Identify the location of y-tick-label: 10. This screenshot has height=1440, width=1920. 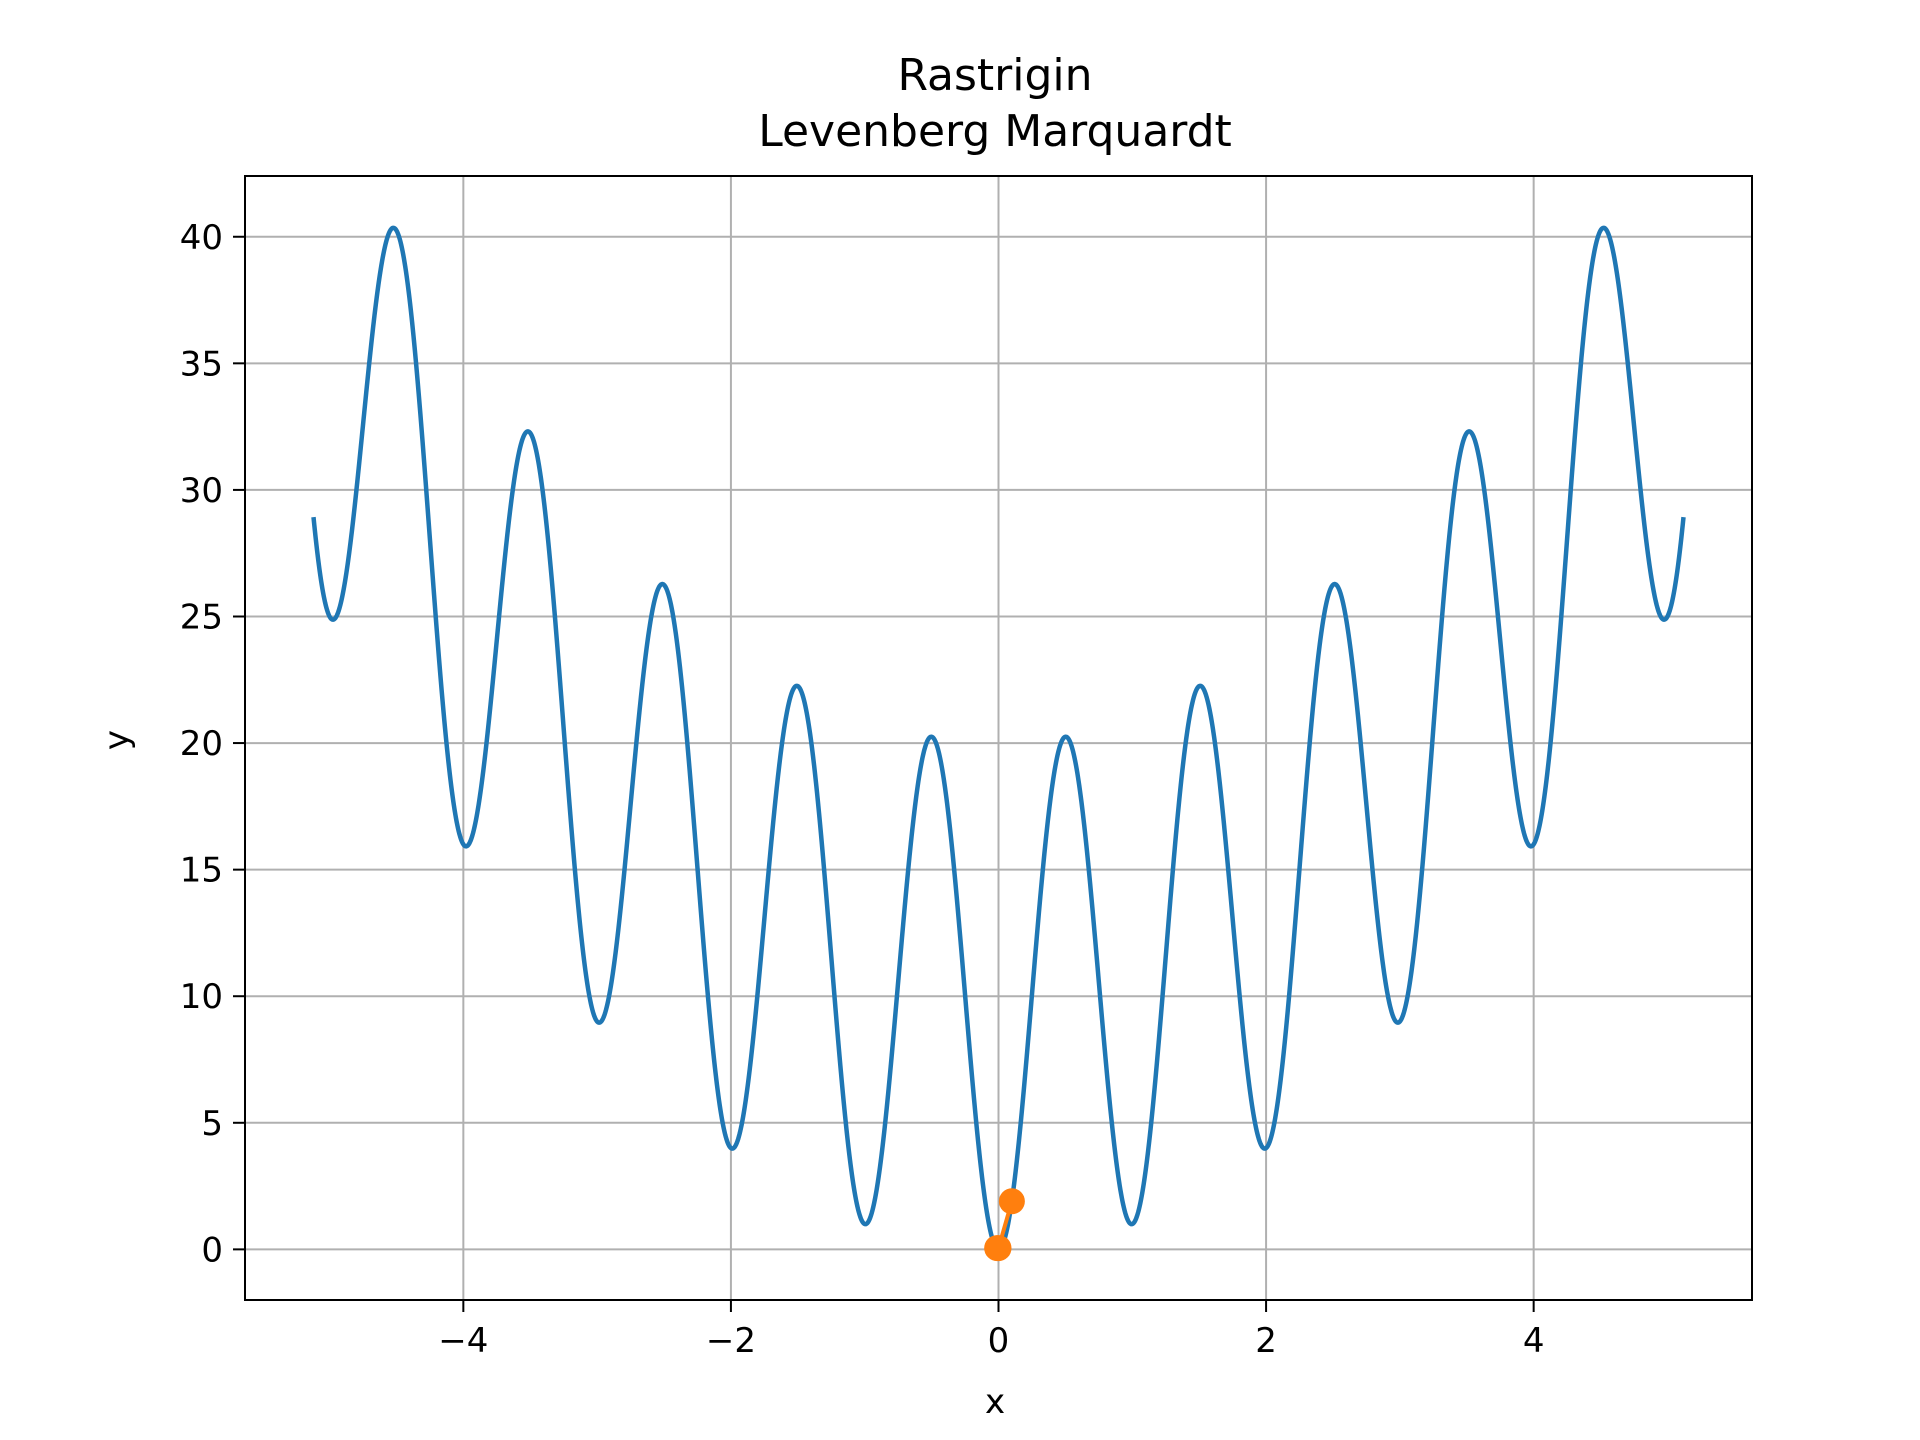
(201, 997).